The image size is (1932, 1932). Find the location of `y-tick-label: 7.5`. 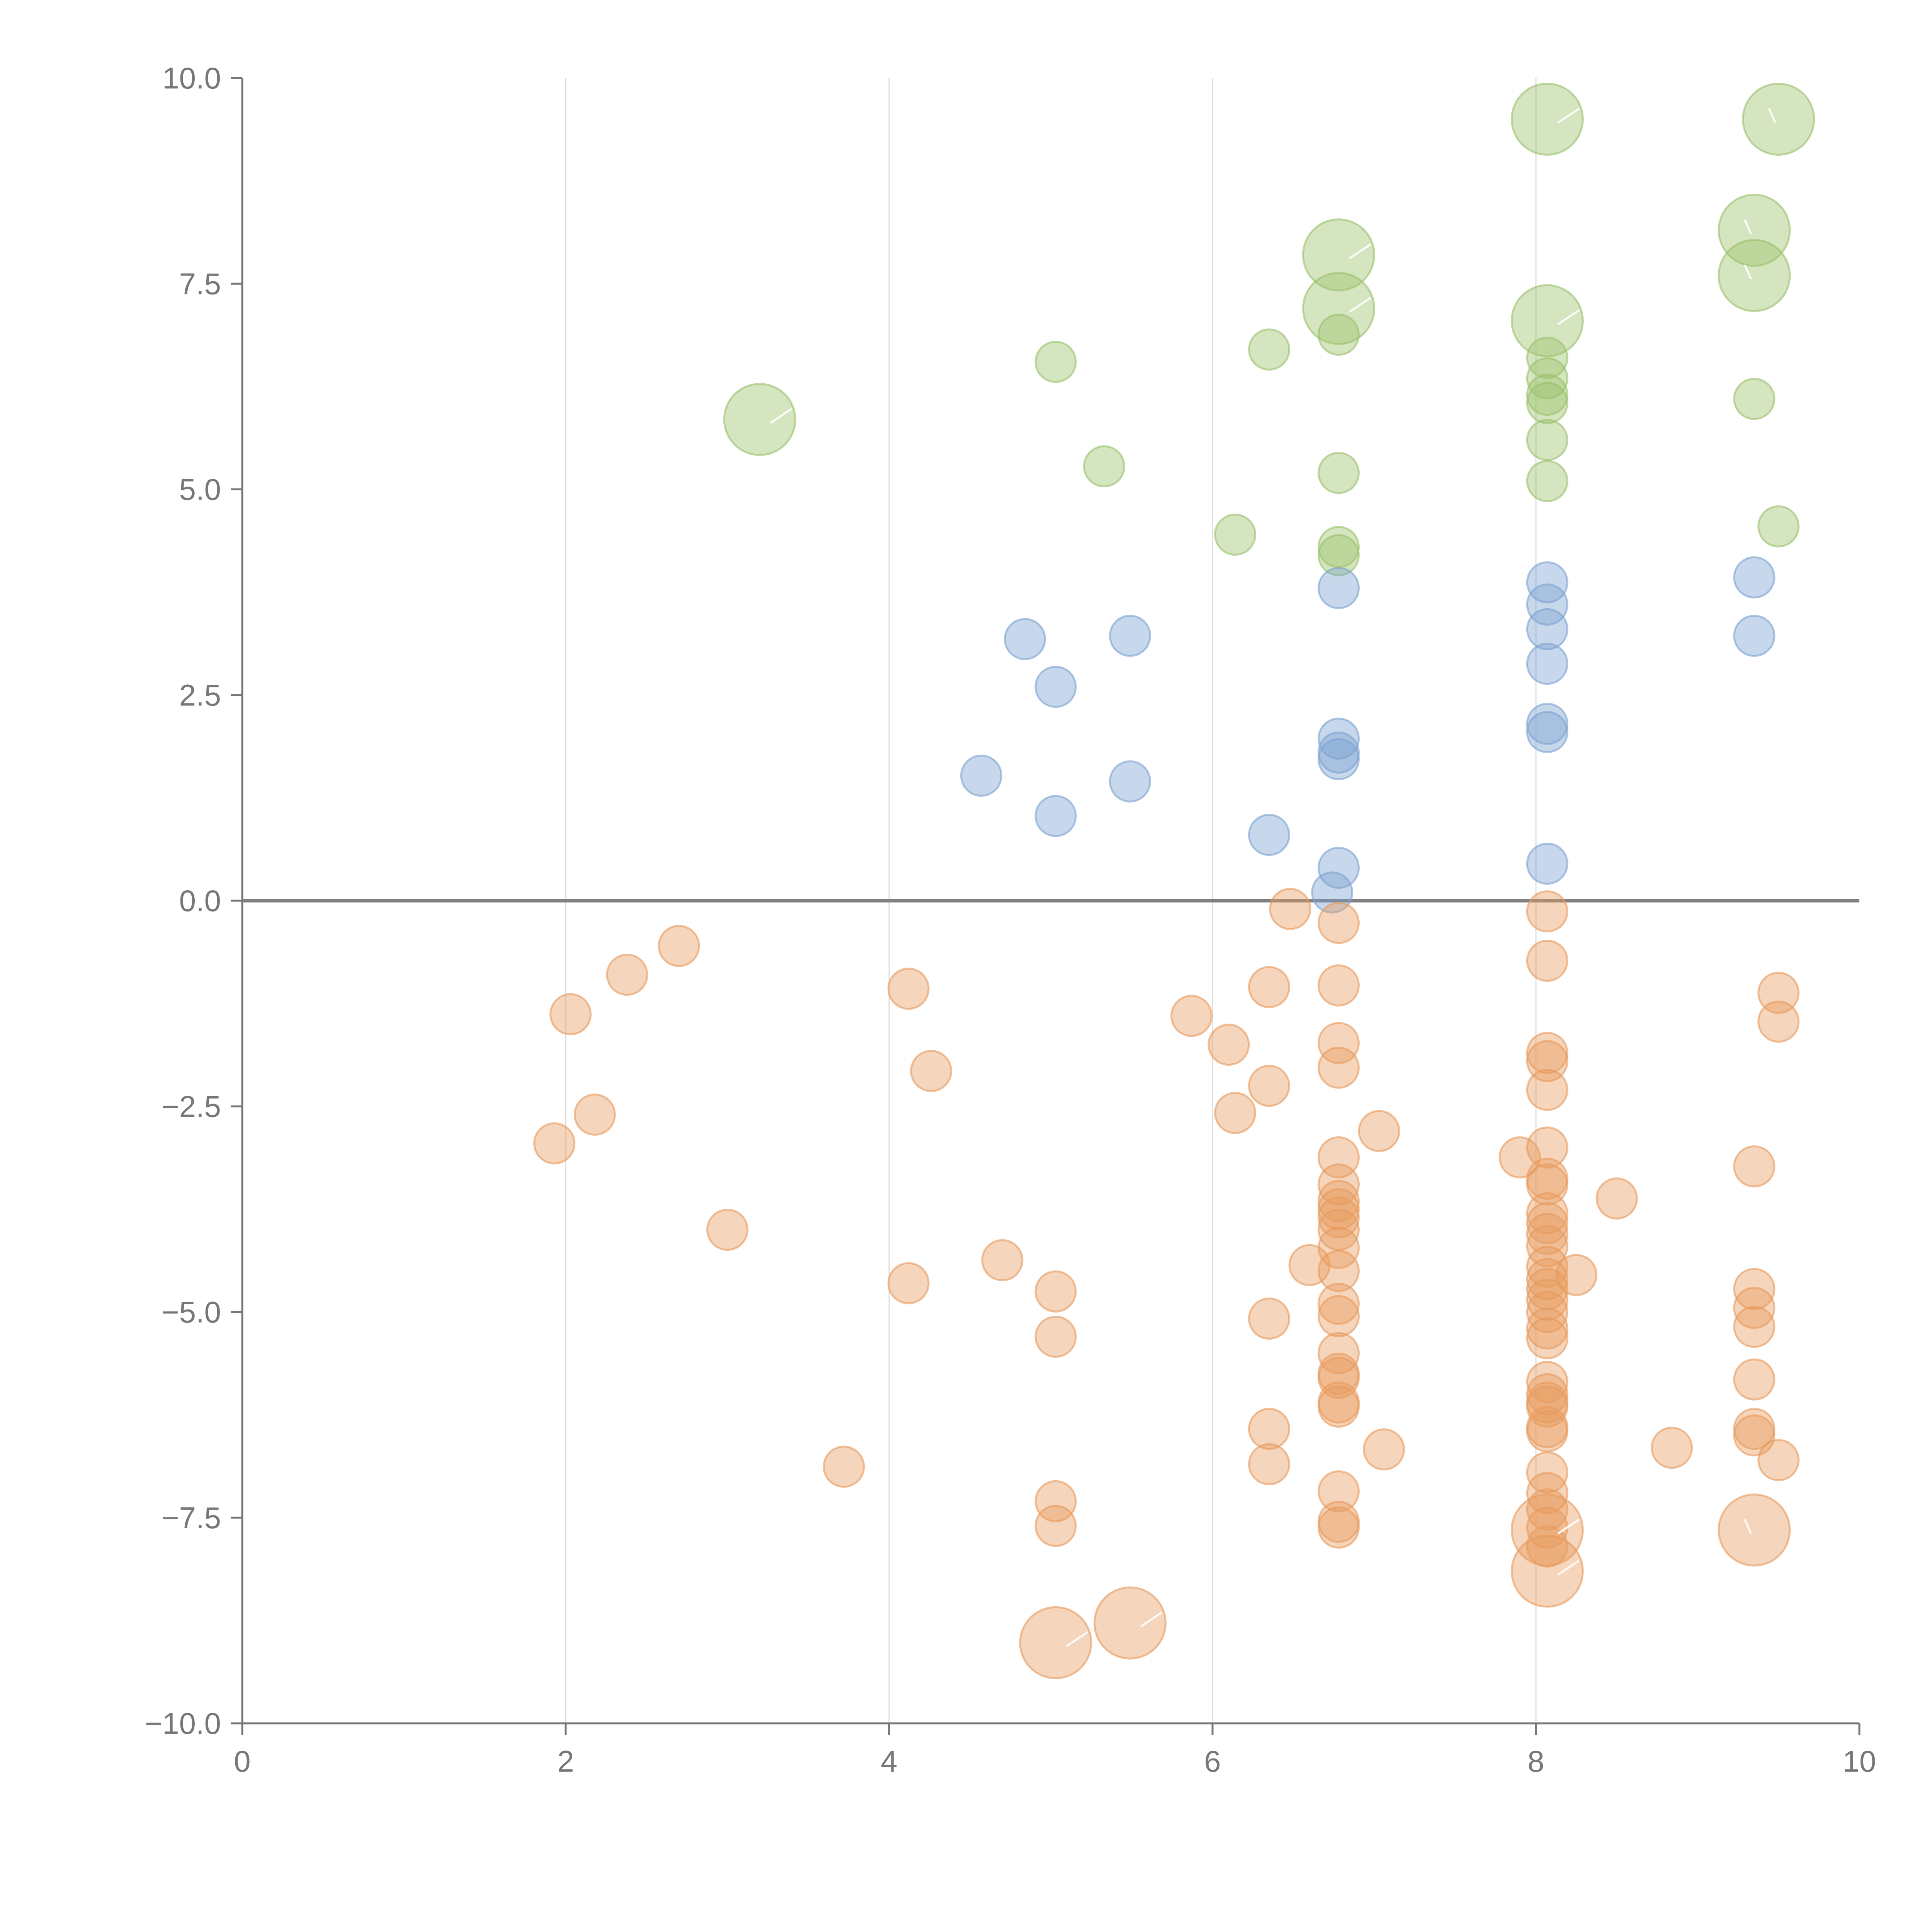

y-tick-label: 7.5 is located at coordinates (200, 284).